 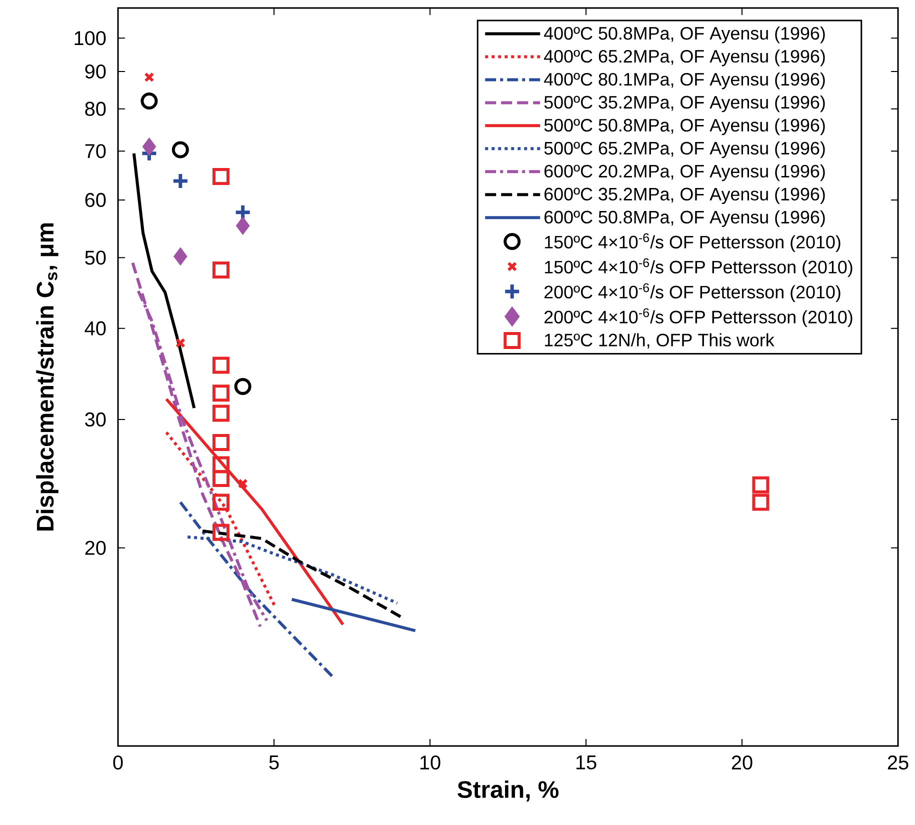 What do you see at coordinates (95, 257) in the screenshot?
I see `y-tick-label: 50` at bounding box center [95, 257].